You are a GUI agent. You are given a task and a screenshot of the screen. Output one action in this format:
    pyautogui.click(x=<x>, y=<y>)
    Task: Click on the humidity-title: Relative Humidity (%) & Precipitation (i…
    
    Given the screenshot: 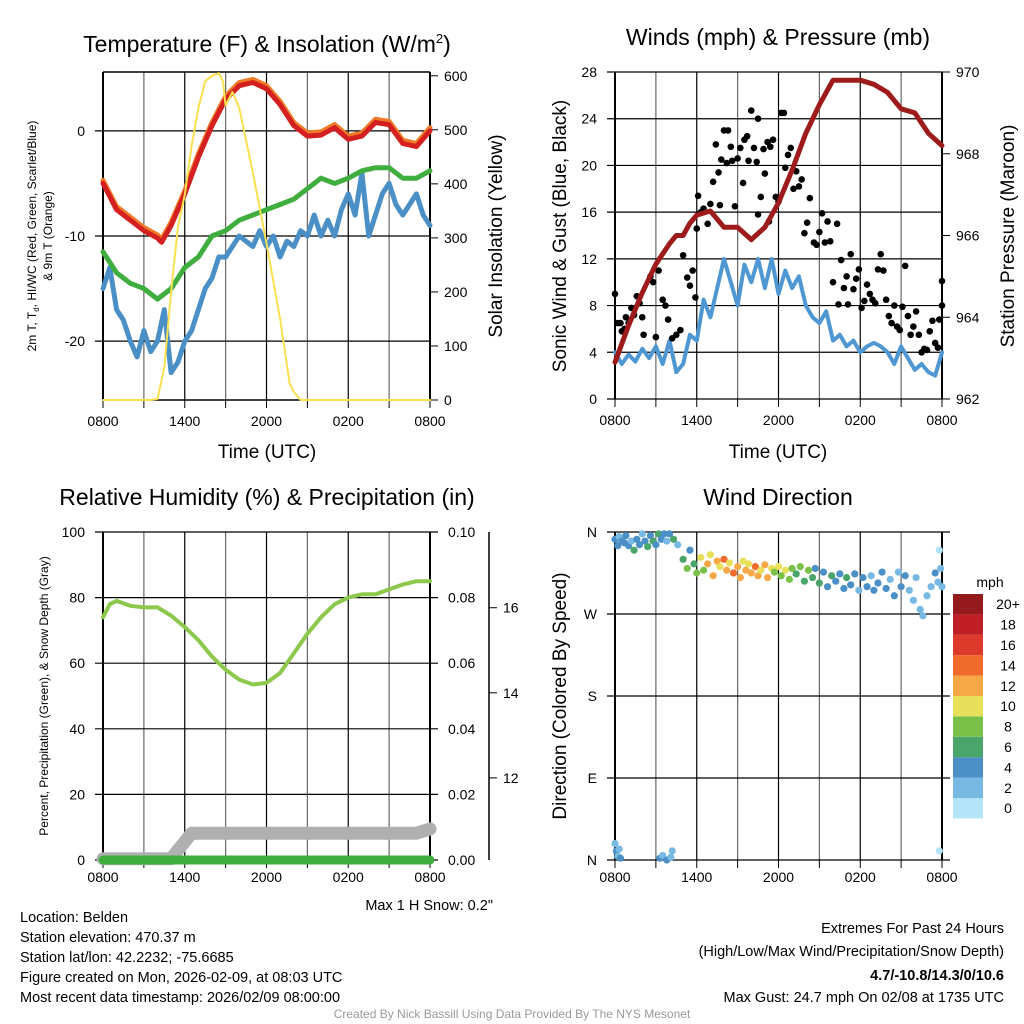 What is the action you would take?
    pyautogui.click(x=266, y=497)
    